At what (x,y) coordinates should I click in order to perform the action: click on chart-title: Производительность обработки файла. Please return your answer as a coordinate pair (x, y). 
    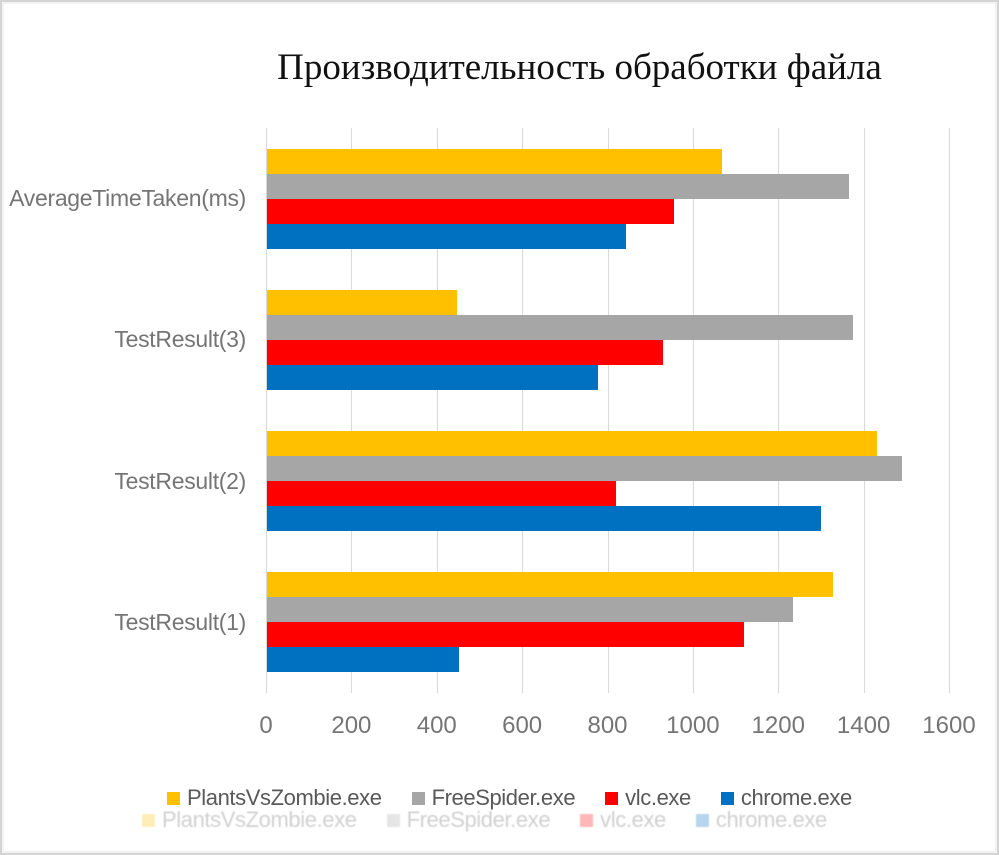
    Looking at the image, I should click on (579, 67).